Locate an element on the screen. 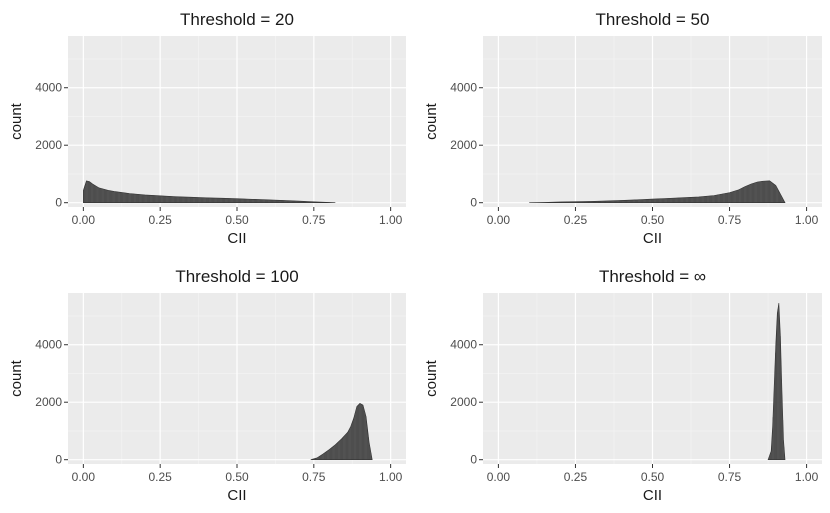 The image size is (830, 513). panel-title: Threshold = ∞ is located at coordinates (652, 276).